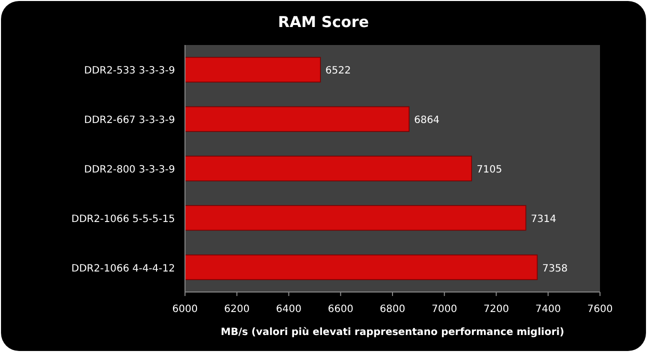 The width and height of the screenshot is (647, 352). What do you see at coordinates (129, 170) in the screenshot?
I see `y-tick-label: DDR2-800 3-3-3-9` at bounding box center [129, 170].